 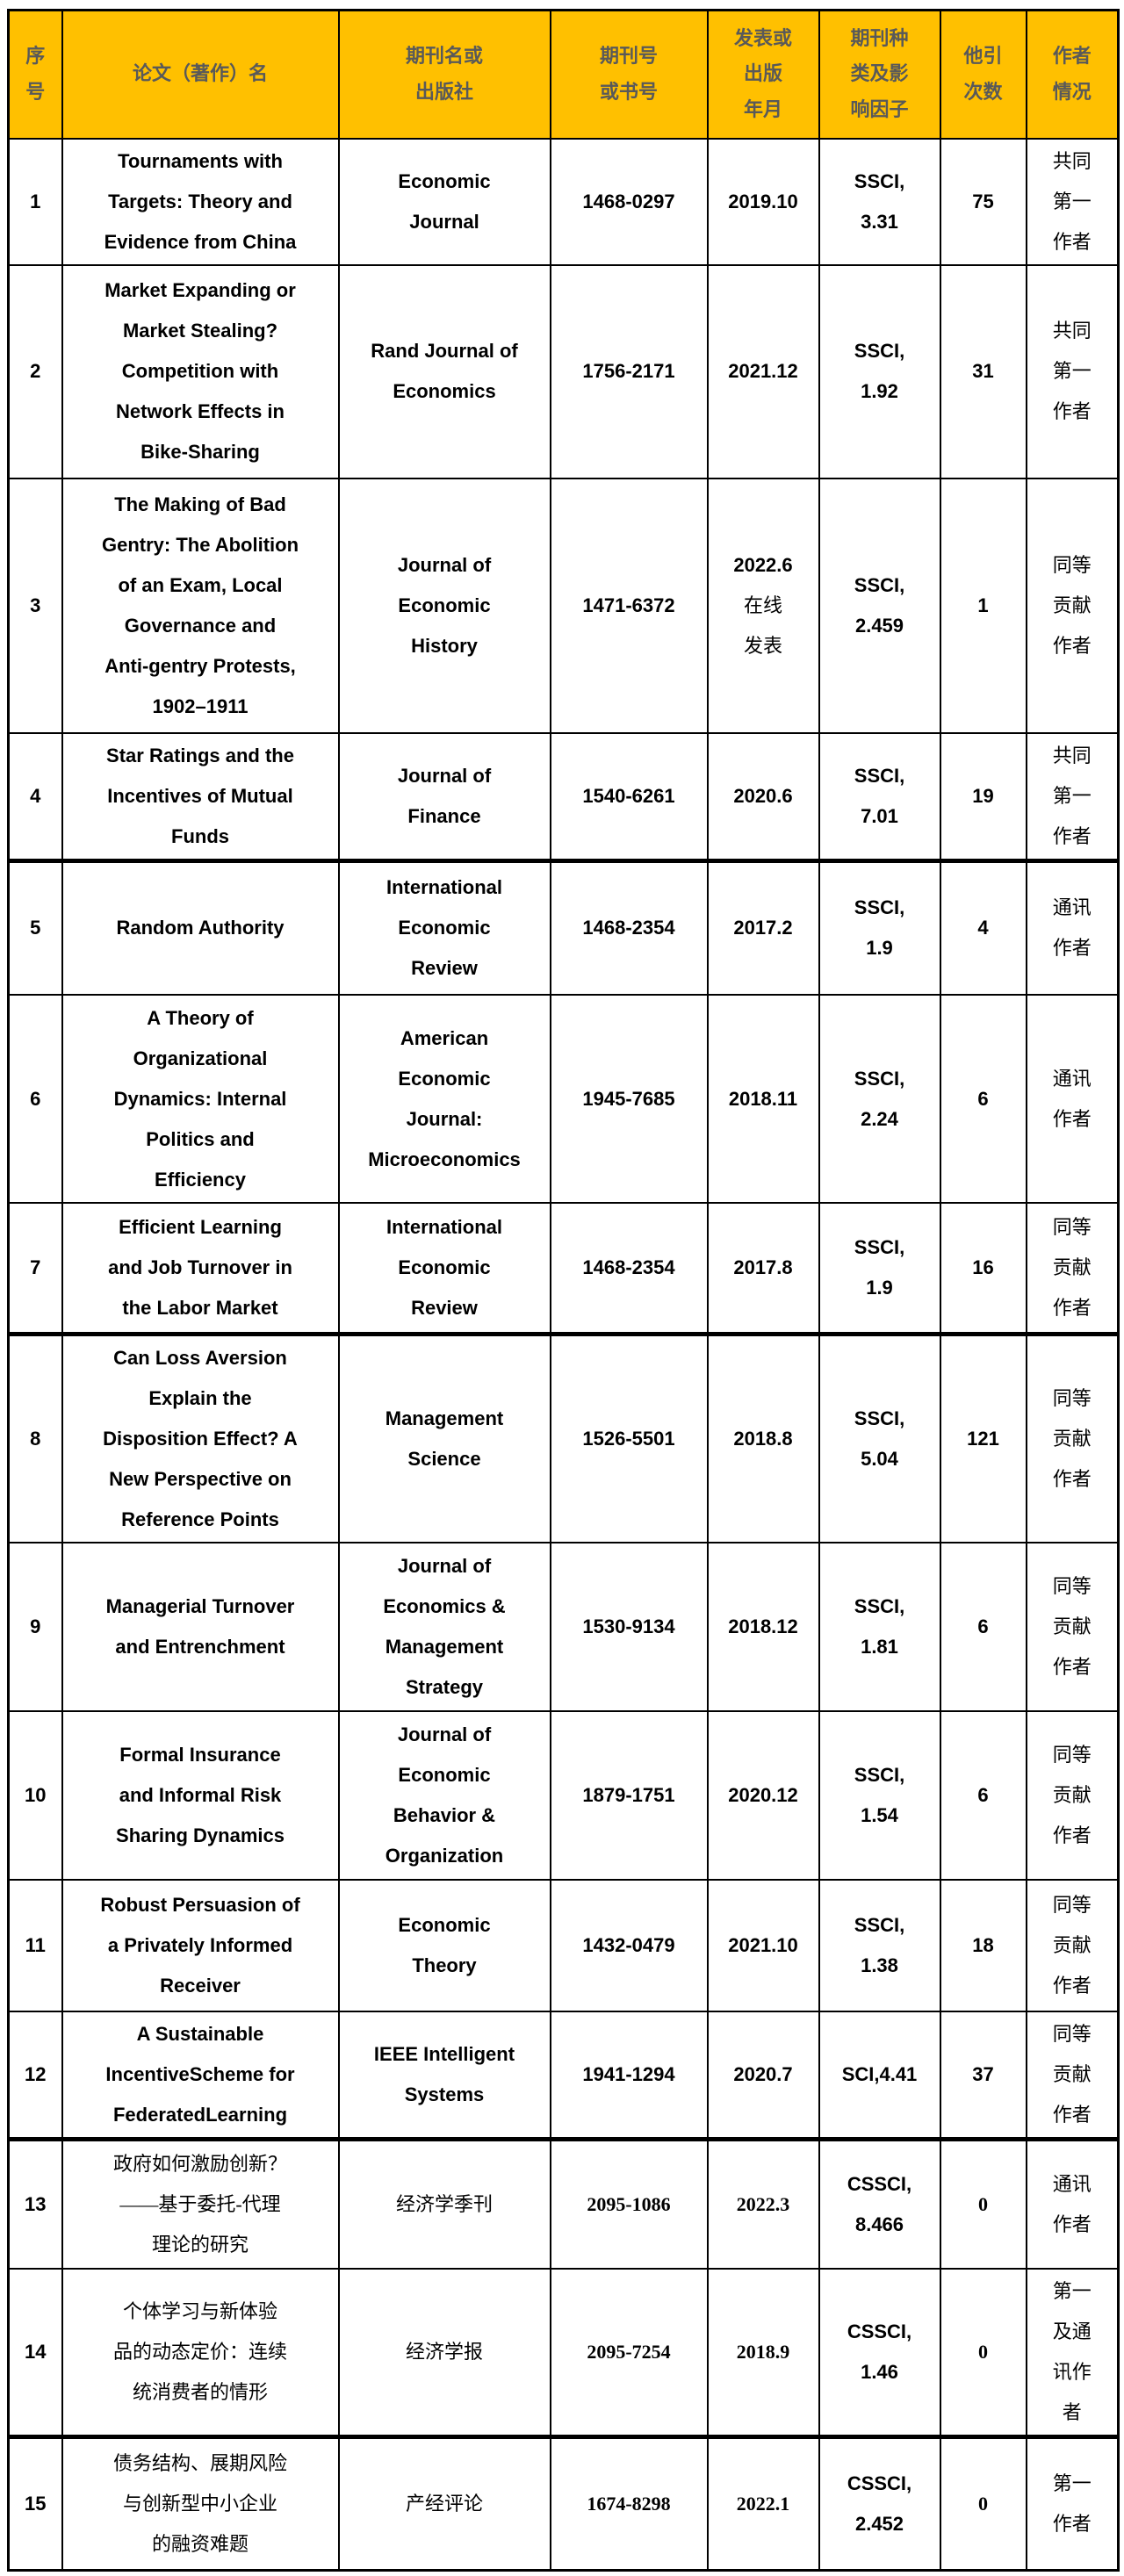 I want to click on cell-no: 10, so click(x=35, y=1795).